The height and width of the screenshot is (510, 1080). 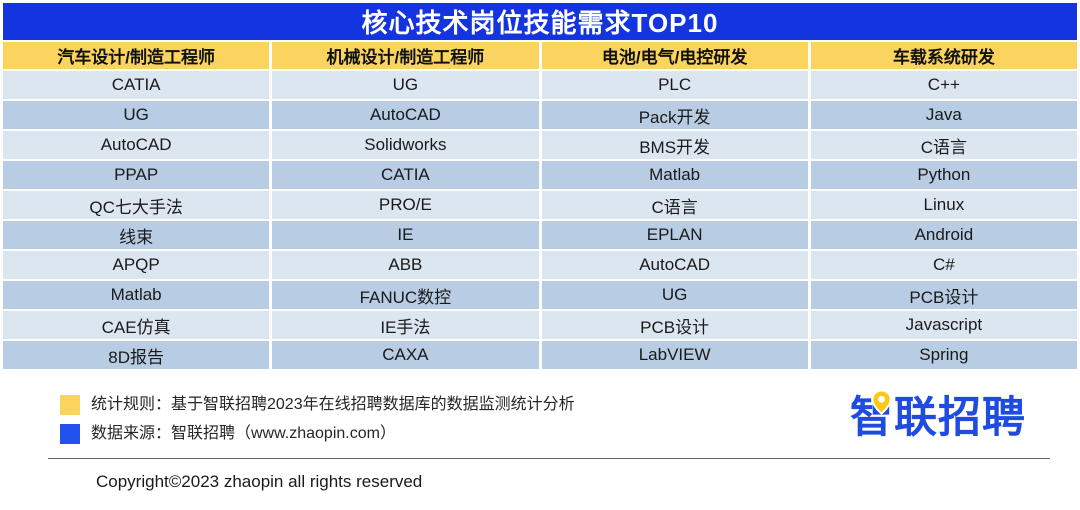 I want to click on table-row: 线束 IE EPLAN Android, so click(x=540, y=235).